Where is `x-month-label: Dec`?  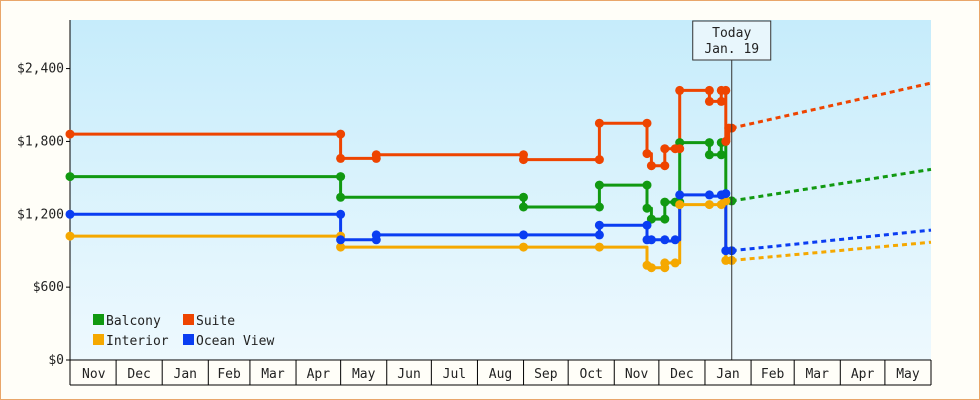
x-month-label: Dec is located at coordinates (681, 374).